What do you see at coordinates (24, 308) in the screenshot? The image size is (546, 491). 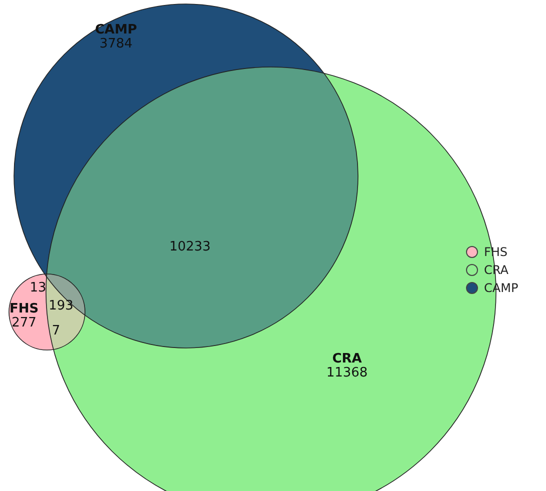 I see `category-label: FHS` at bounding box center [24, 308].